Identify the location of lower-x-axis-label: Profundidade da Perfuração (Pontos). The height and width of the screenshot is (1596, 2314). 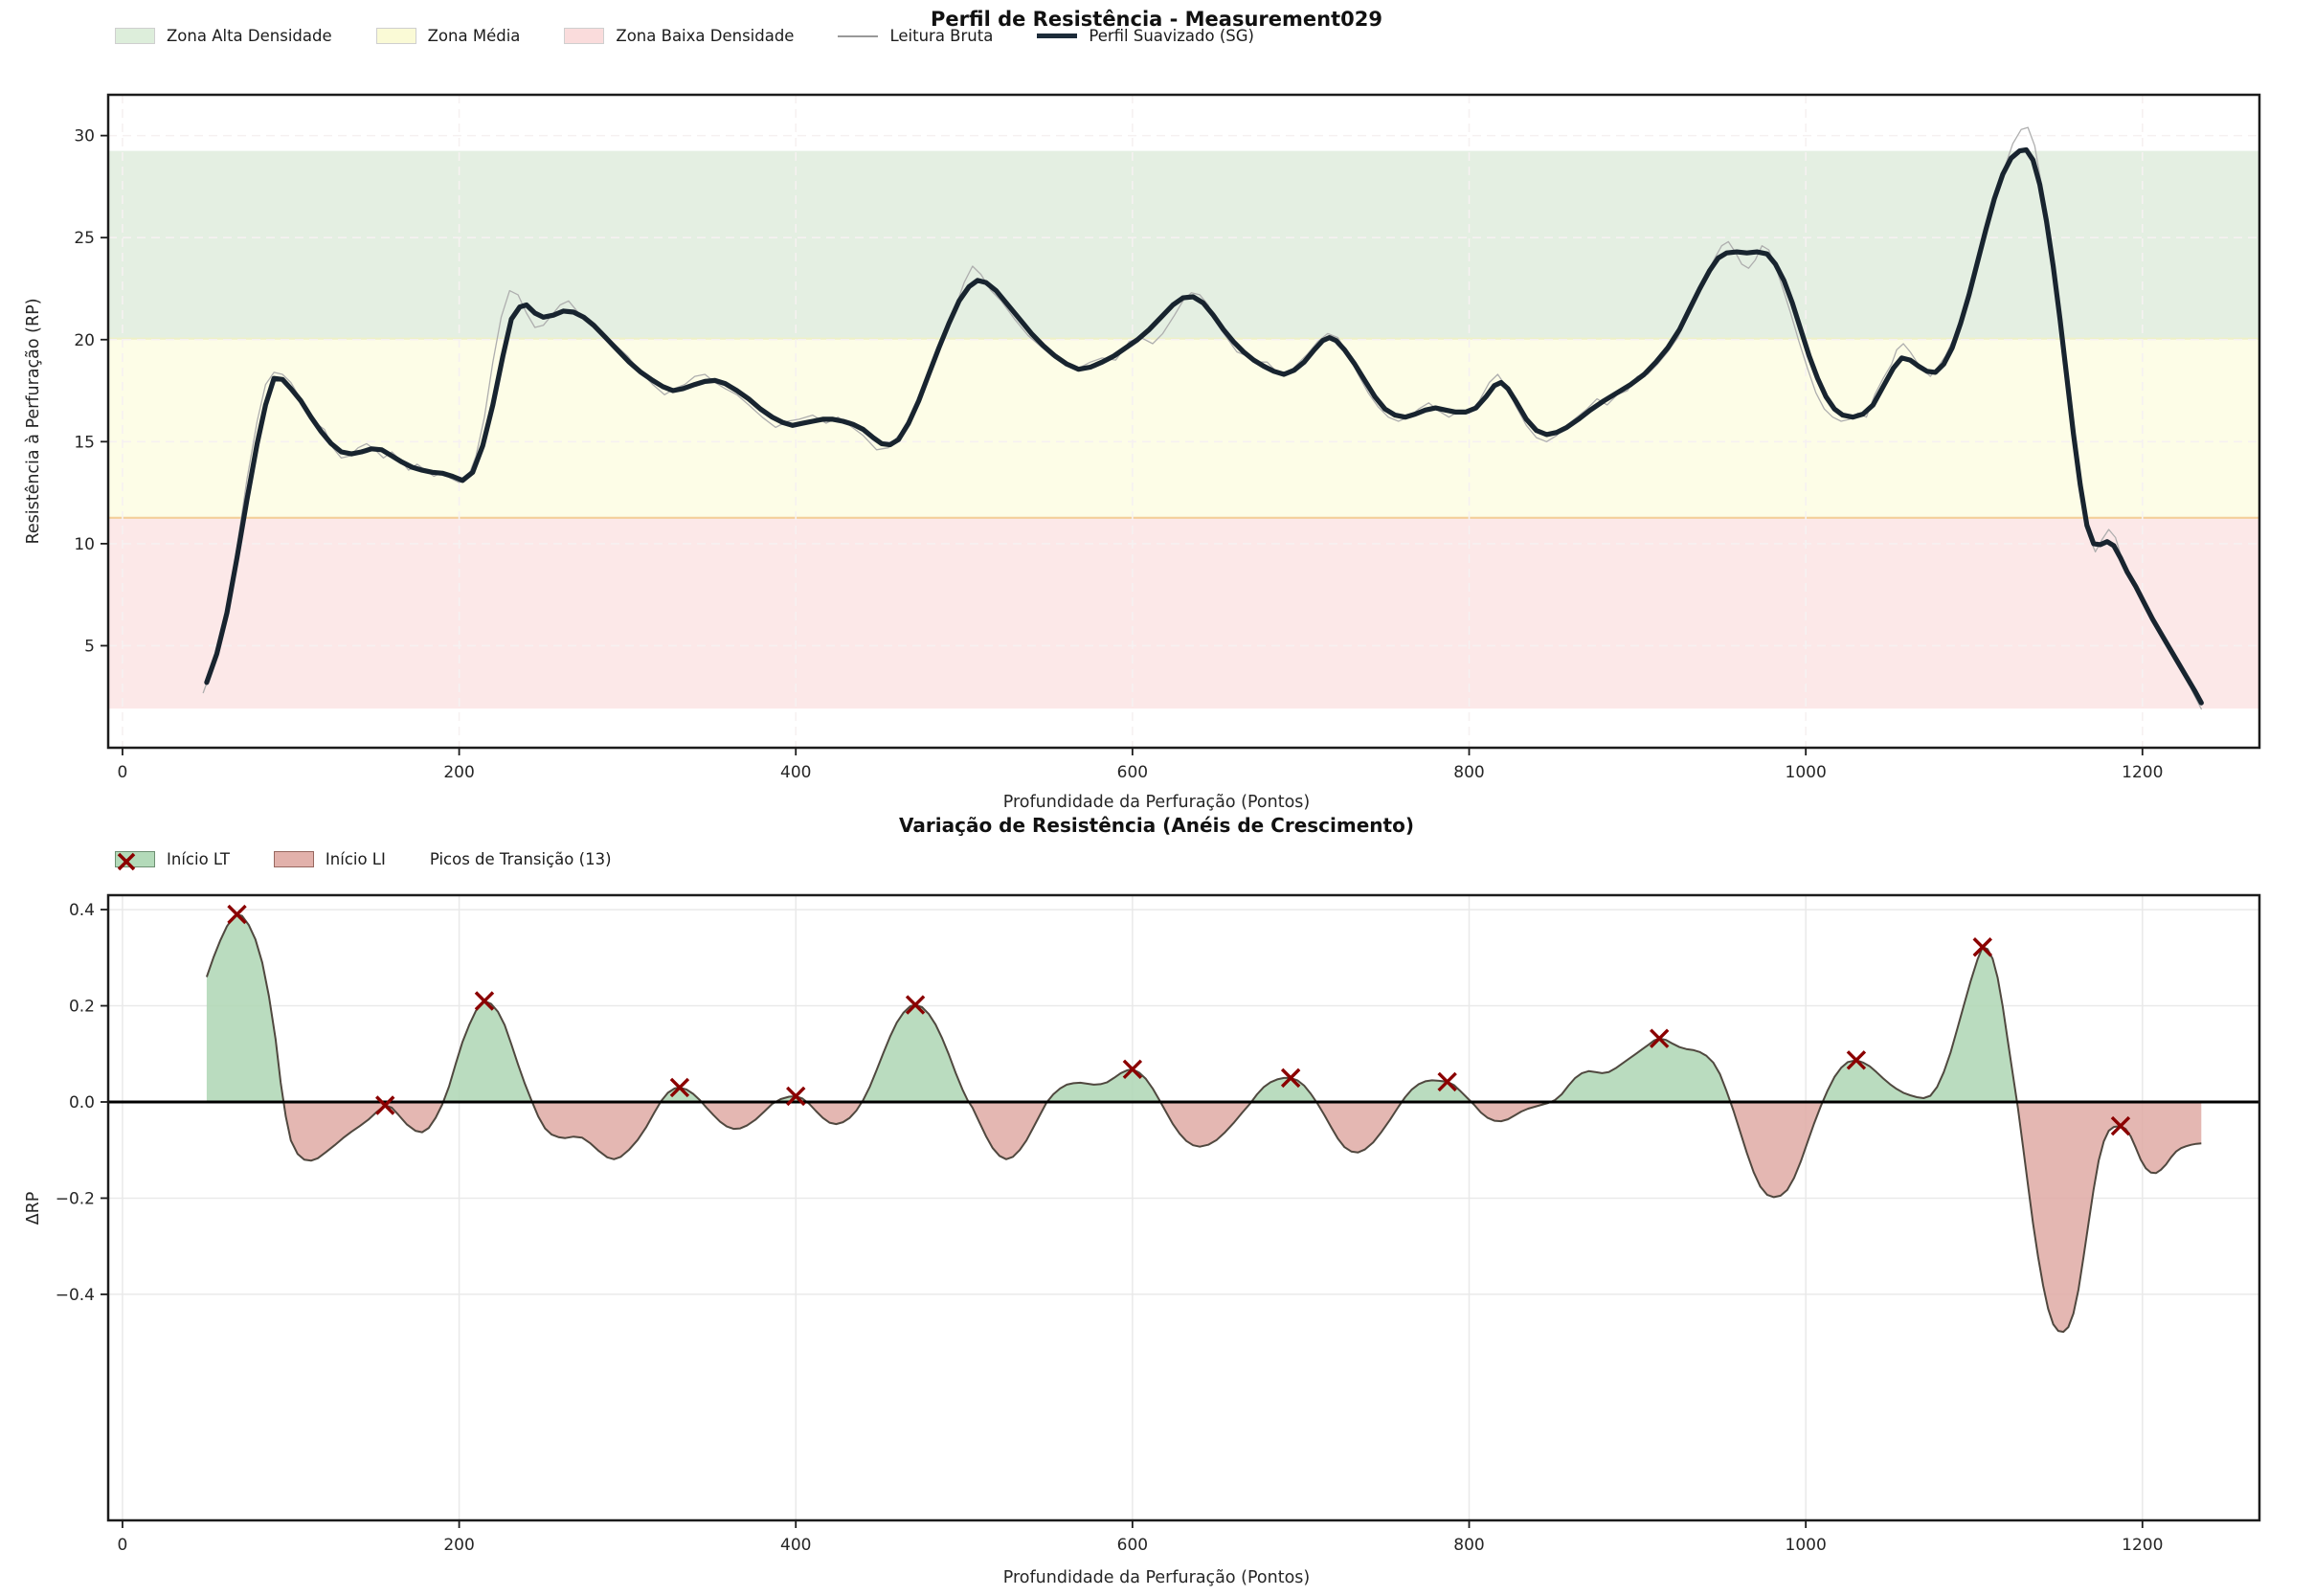
(1157, 1577).